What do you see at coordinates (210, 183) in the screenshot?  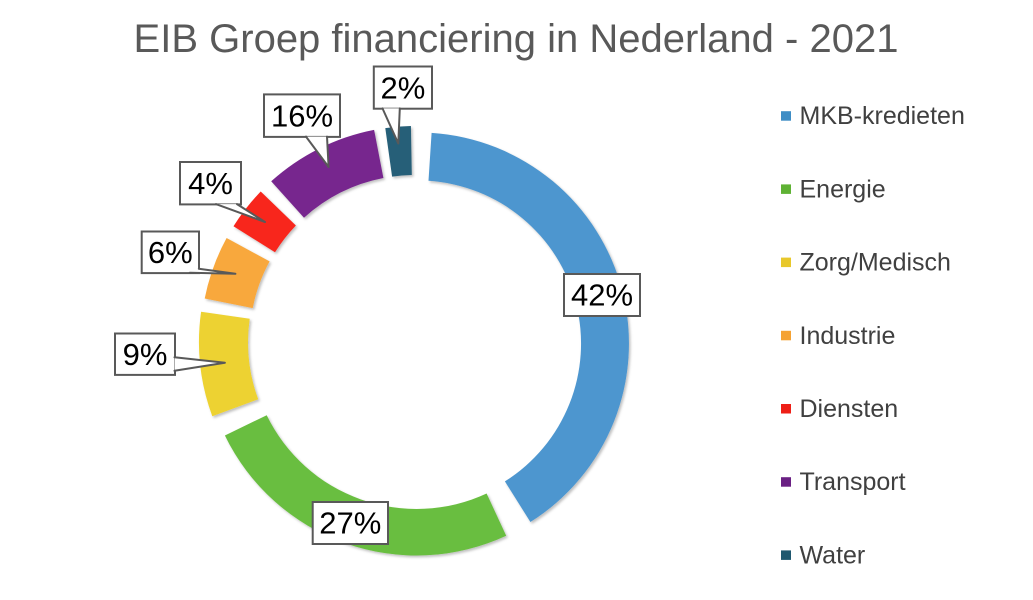 I see `svg-text: 4%` at bounding box center [210, 183].